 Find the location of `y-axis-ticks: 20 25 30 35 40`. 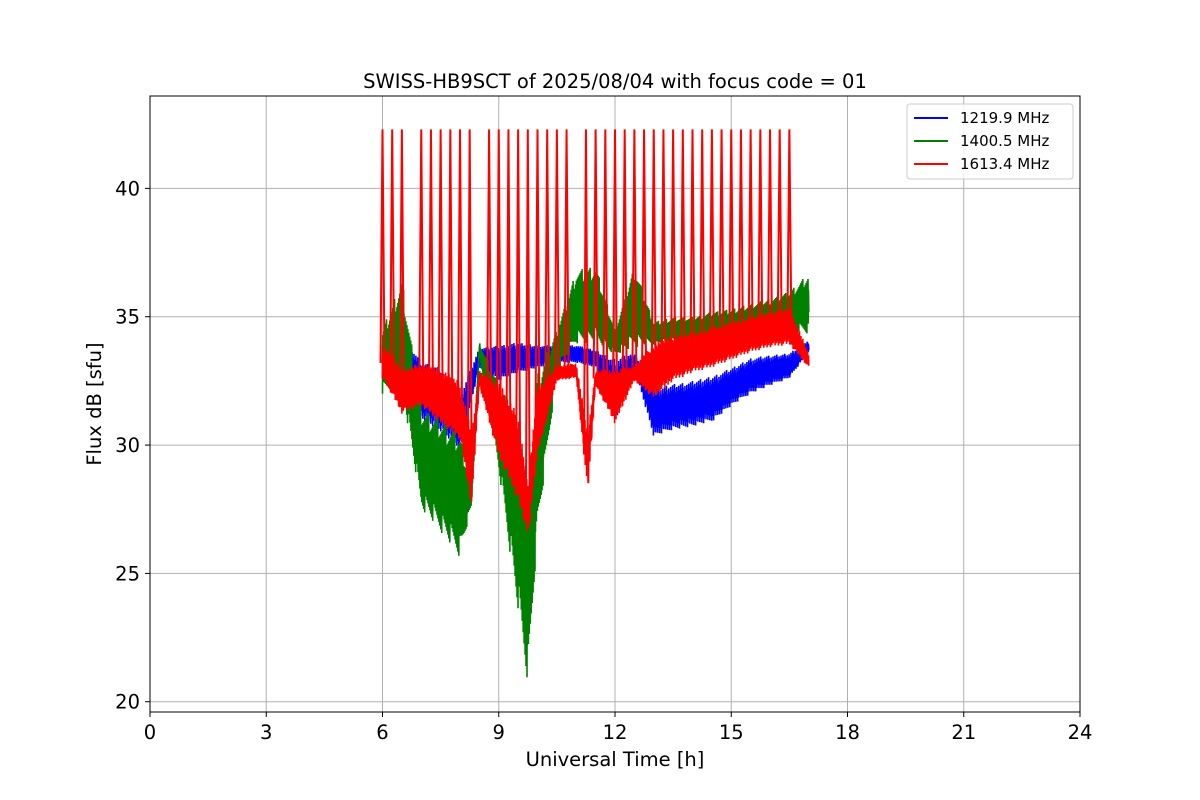

y-axis-ticks: 20 25 30 35 40 is located at coordinates (132, 445).